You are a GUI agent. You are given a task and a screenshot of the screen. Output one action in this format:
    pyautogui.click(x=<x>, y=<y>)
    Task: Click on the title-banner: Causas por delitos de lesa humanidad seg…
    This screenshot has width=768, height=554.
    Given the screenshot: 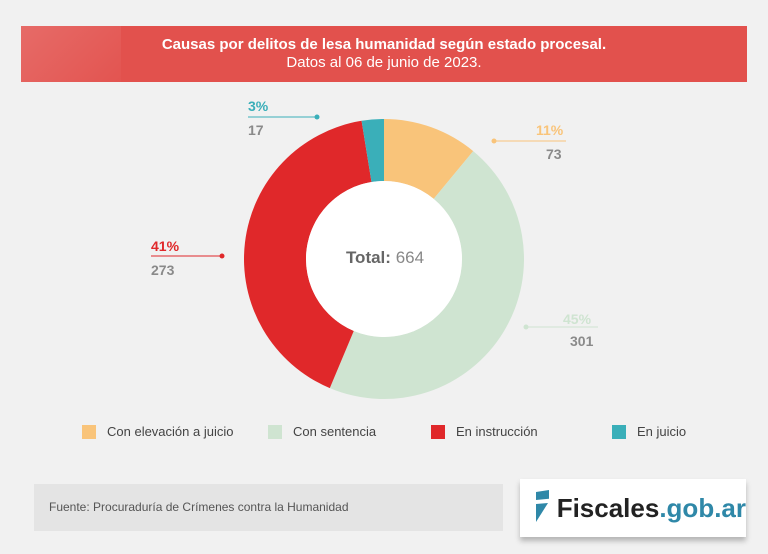 What is the action you would take?
    pyautogui.click(x=384, y=54)
    